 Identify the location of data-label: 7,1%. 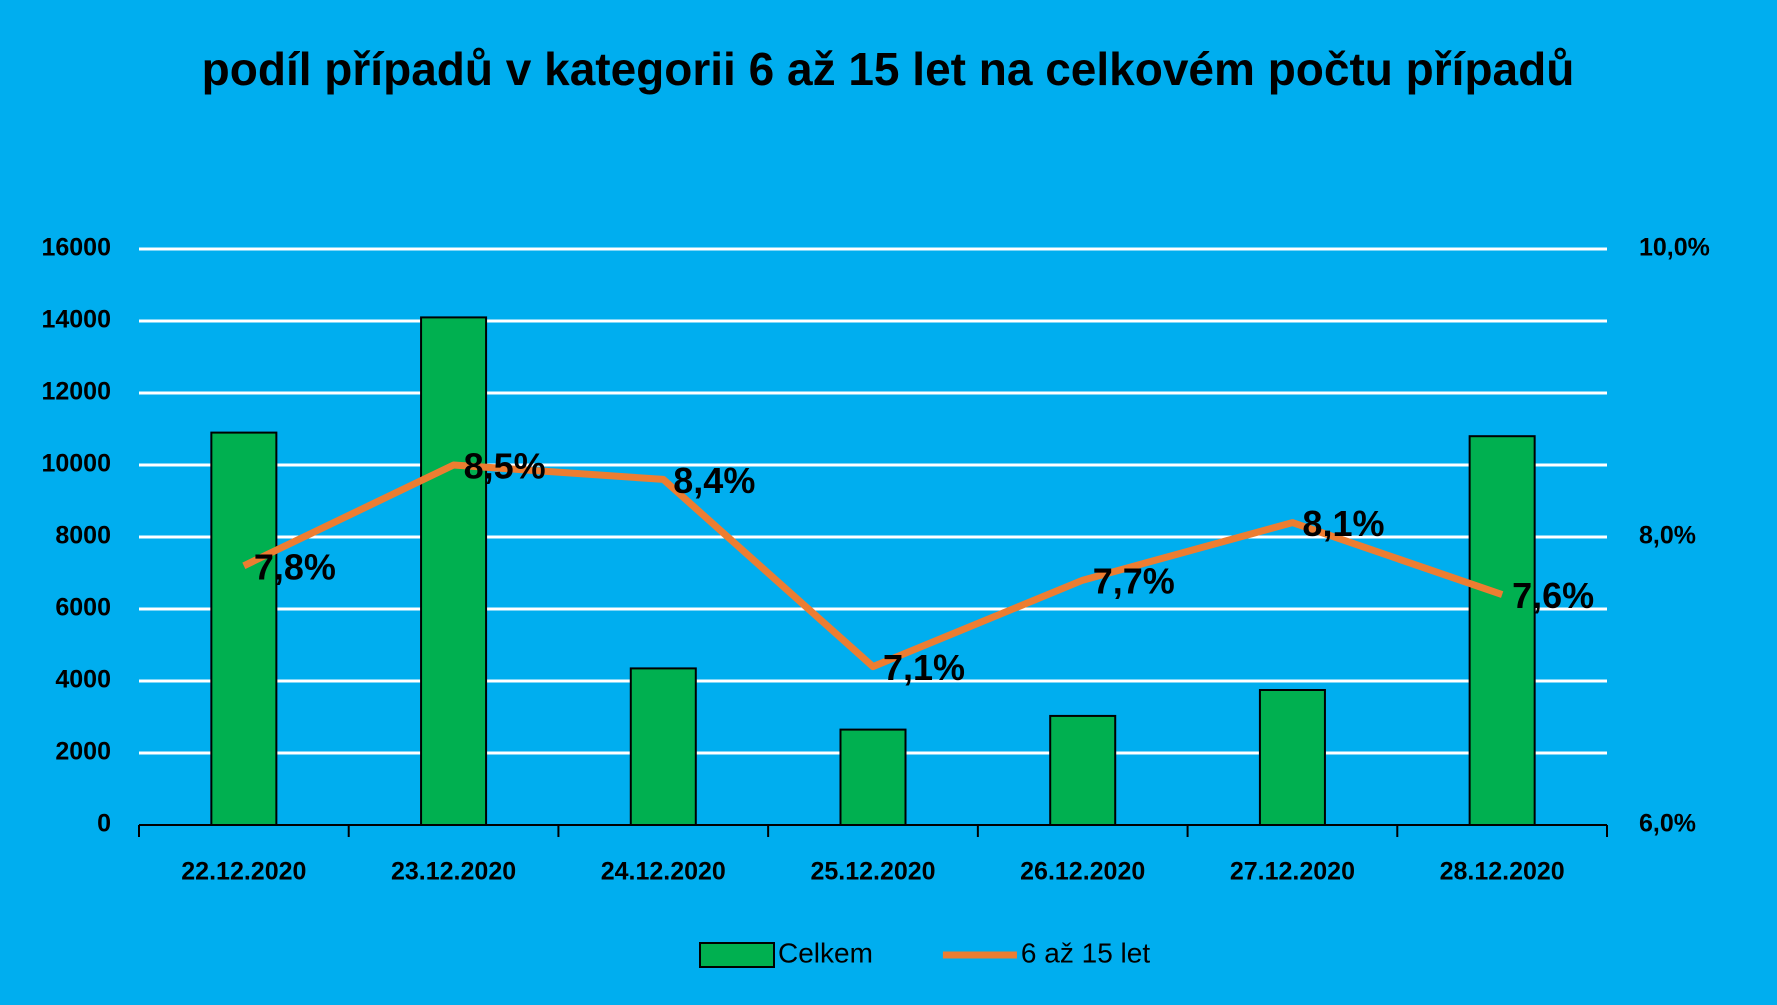
(924, 667).